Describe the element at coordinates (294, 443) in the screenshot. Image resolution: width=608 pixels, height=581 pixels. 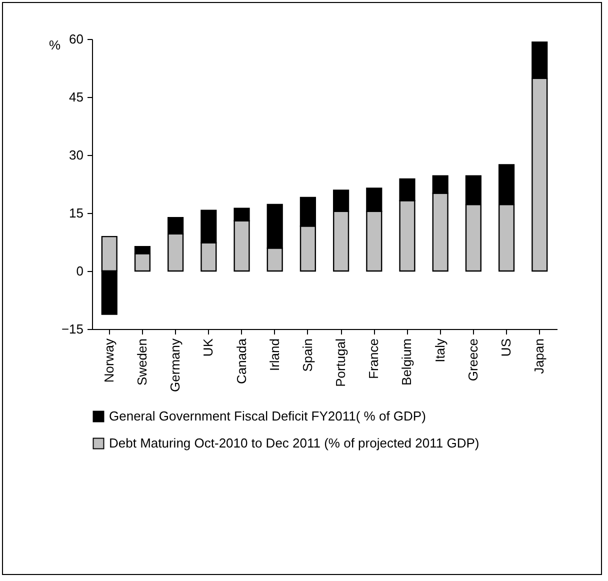
I see `legend-label: Debt Maturing Oct-2010 to Dec 2011 (% of projected 2011 GDP)` at that location.